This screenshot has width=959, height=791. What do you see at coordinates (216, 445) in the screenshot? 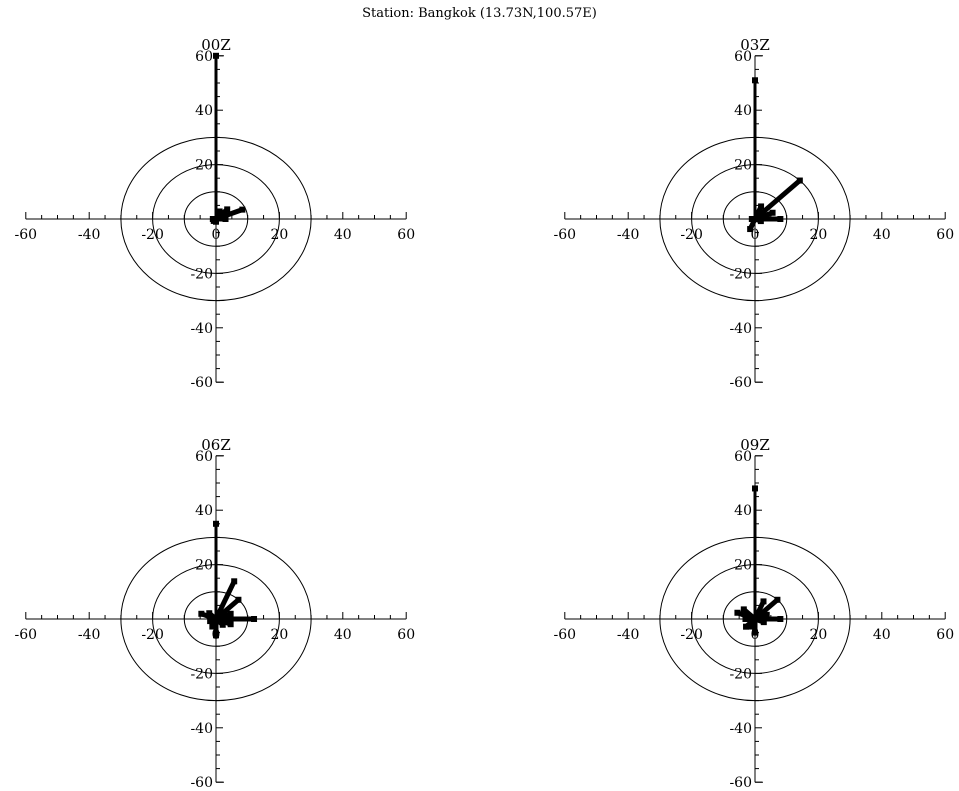
I see `panel-title: 06Z` at bounding box center [216, 445].